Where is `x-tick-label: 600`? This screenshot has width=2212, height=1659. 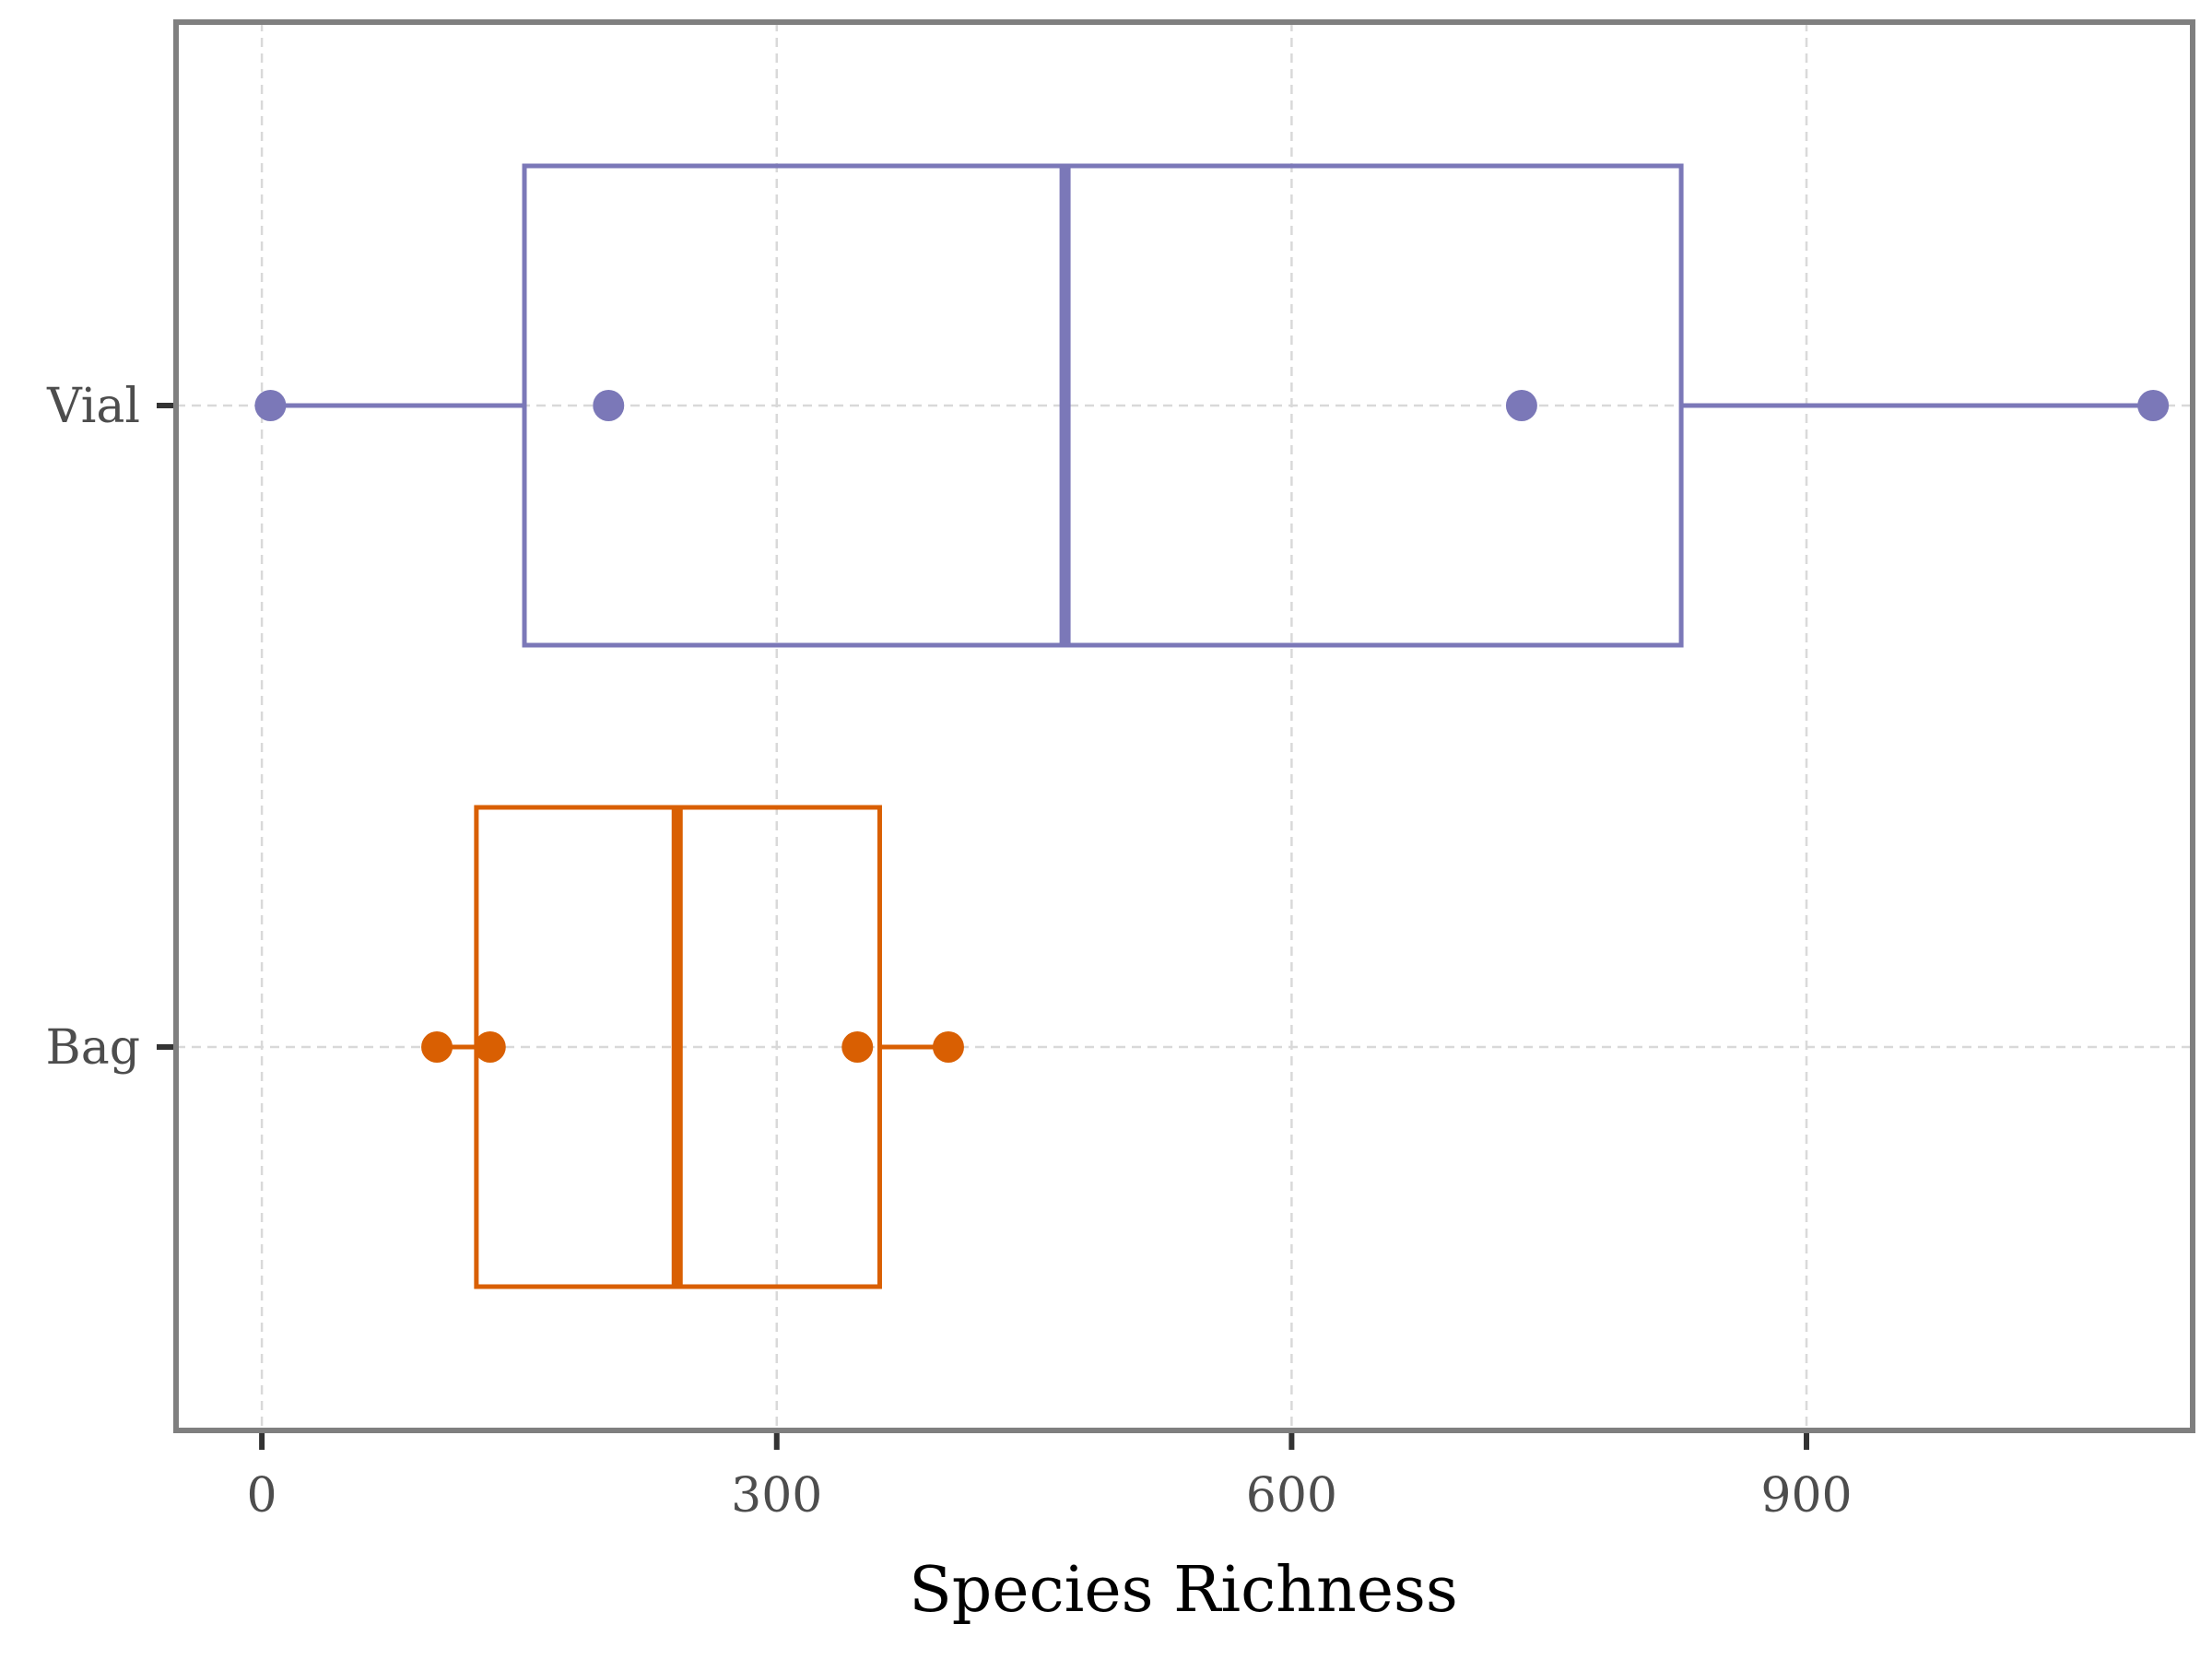 x-tick-label: 600 is located at coordinates (1291, 1496).